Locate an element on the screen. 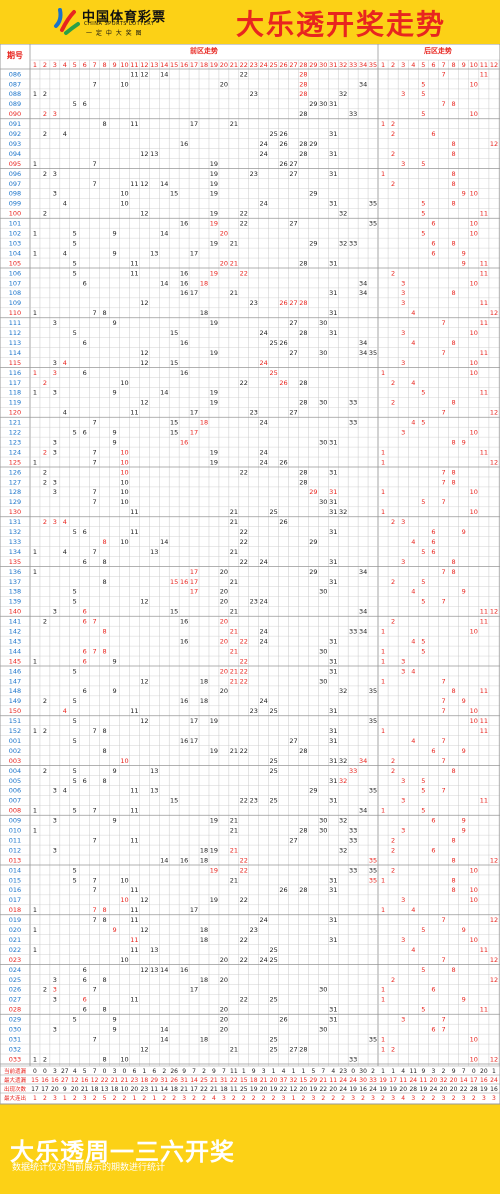 This screenshot has height=1194, width=500. stats-front-value: 30 is located at coordinates (363, 1071).